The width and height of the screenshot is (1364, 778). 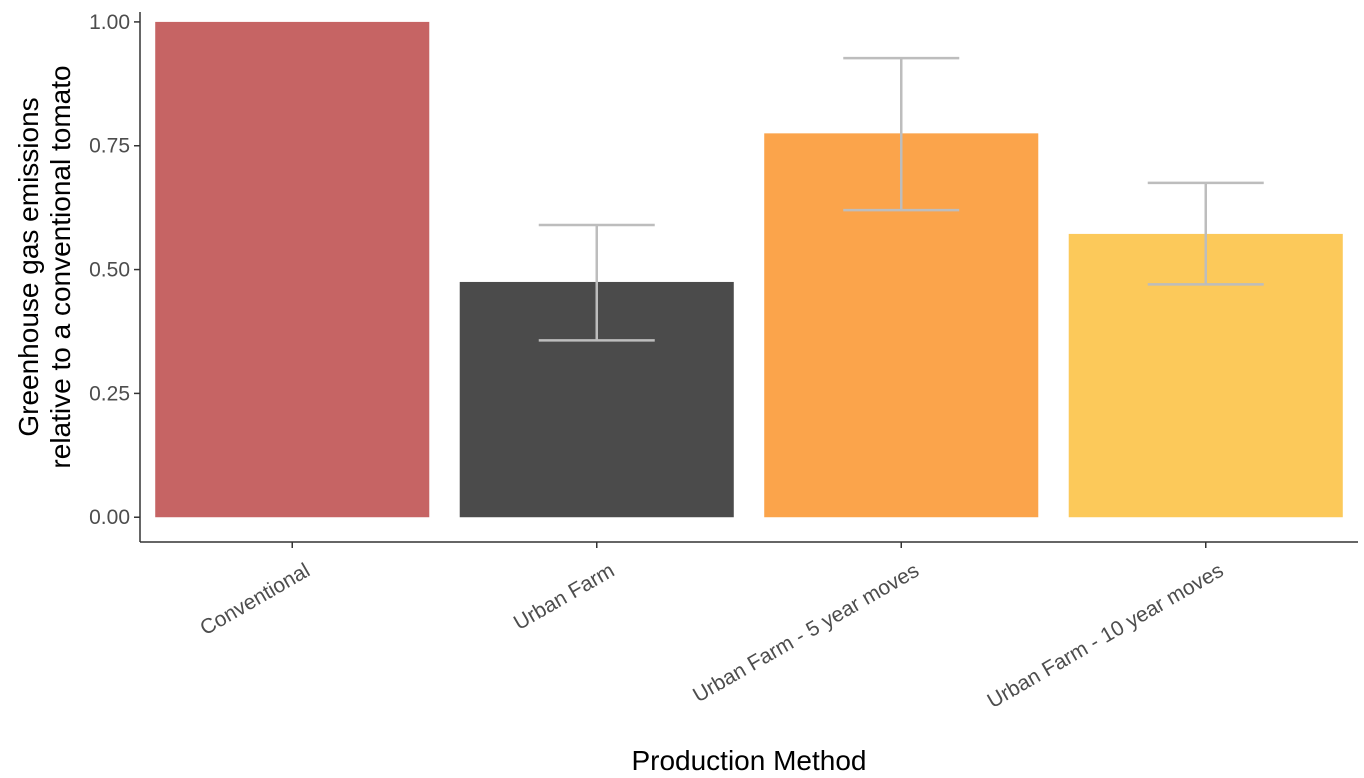 What do you see at coordinates (60, 266) in the screenshot?
I see `y-axis-title-line: relative to a conventional tomato` at bounding box center [60, 266].